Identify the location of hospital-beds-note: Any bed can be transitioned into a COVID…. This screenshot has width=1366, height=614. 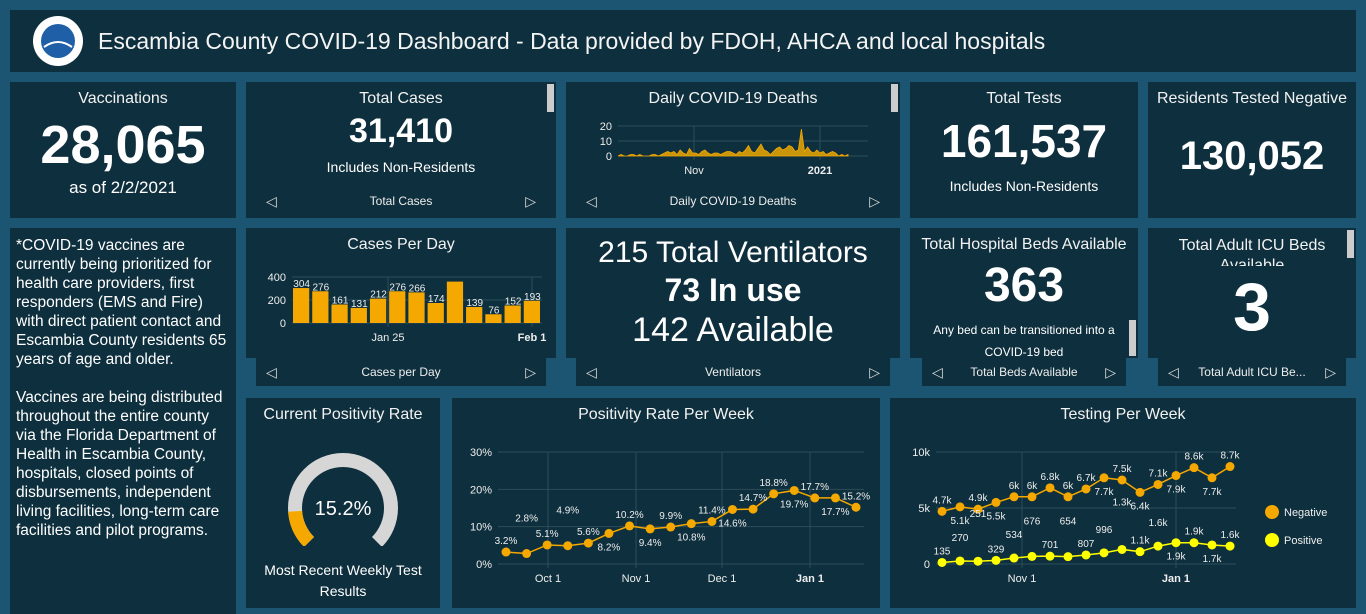
(1024, 340).